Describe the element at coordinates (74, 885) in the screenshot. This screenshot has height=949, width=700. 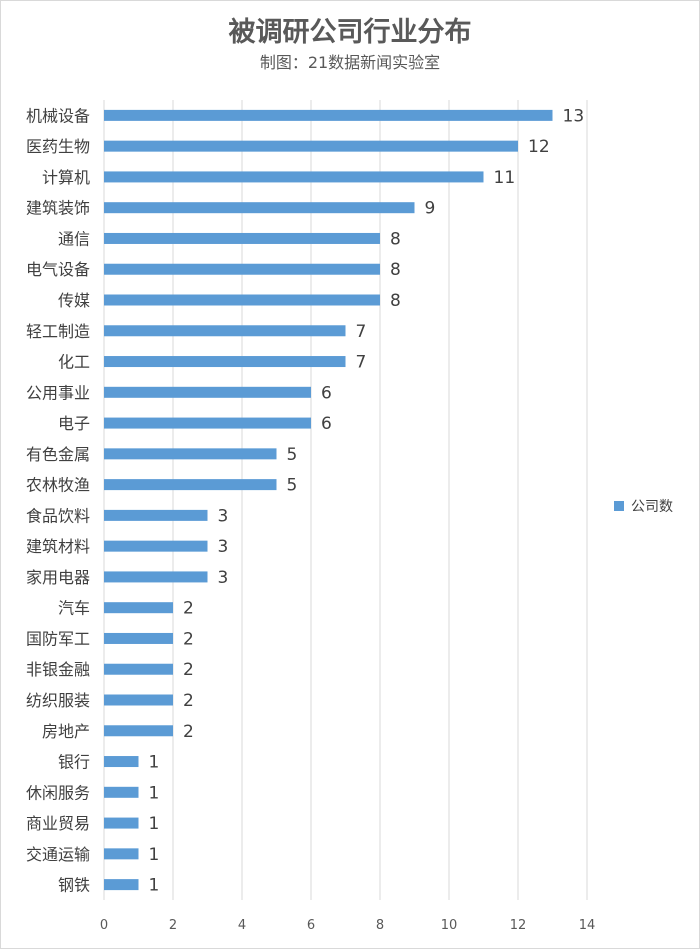
I see `category-label: 钢铁` at that location.